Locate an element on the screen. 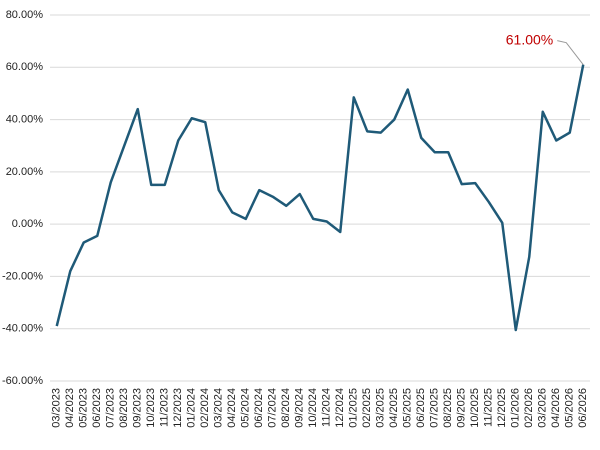  x-tick-label: 02/2025 is located at coordinates (367, 408).